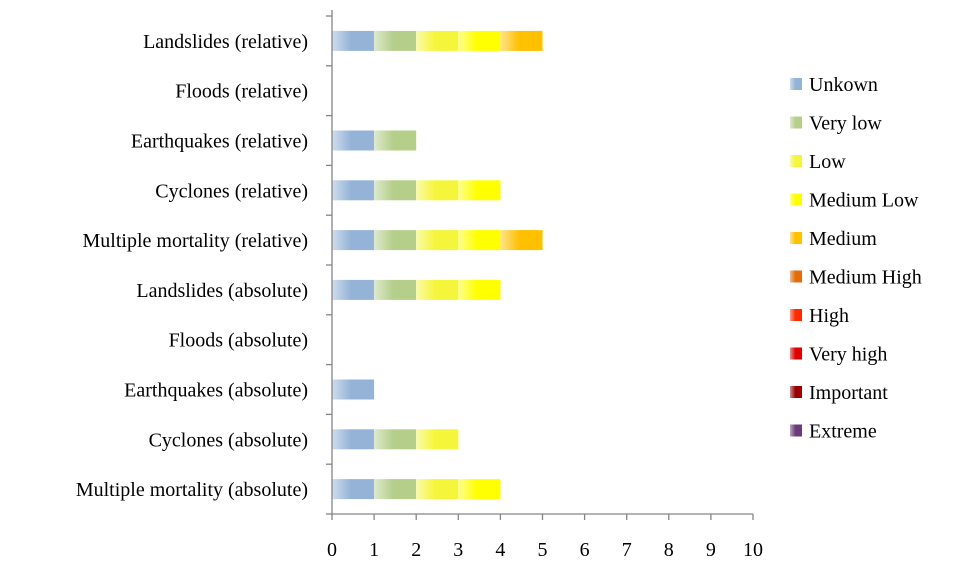 This screenshot has height=566, width=953. I want to click on legend-label: Very high, so click(848, 355).